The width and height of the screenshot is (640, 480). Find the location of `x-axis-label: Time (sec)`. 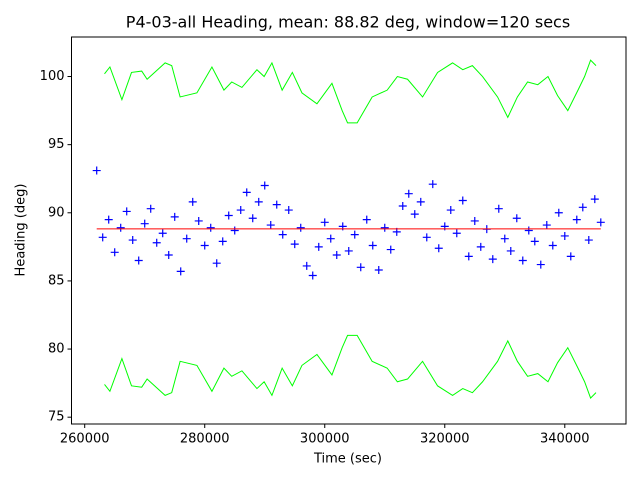

x-axis-label: Time (sec) is located at coordinates (347, 459).